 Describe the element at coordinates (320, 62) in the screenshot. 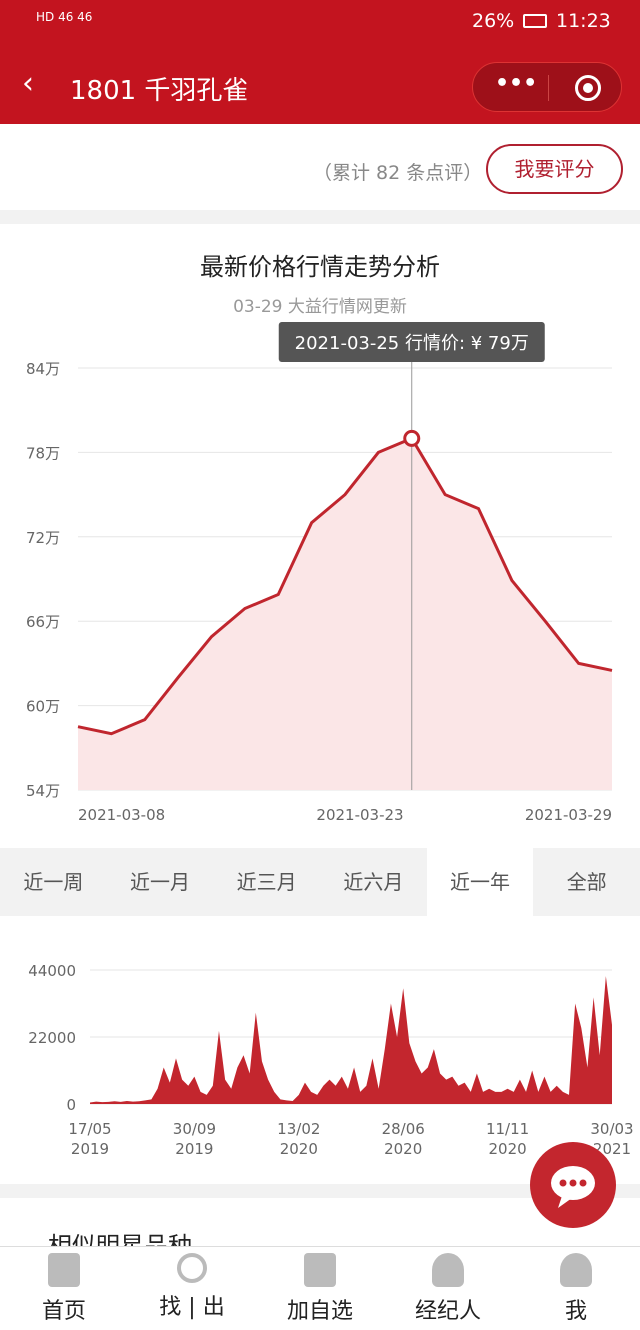

I see `header-bar: HD 46 46 26% 11:23 ‹ 1801 千羽孔雀 •••` at that location.